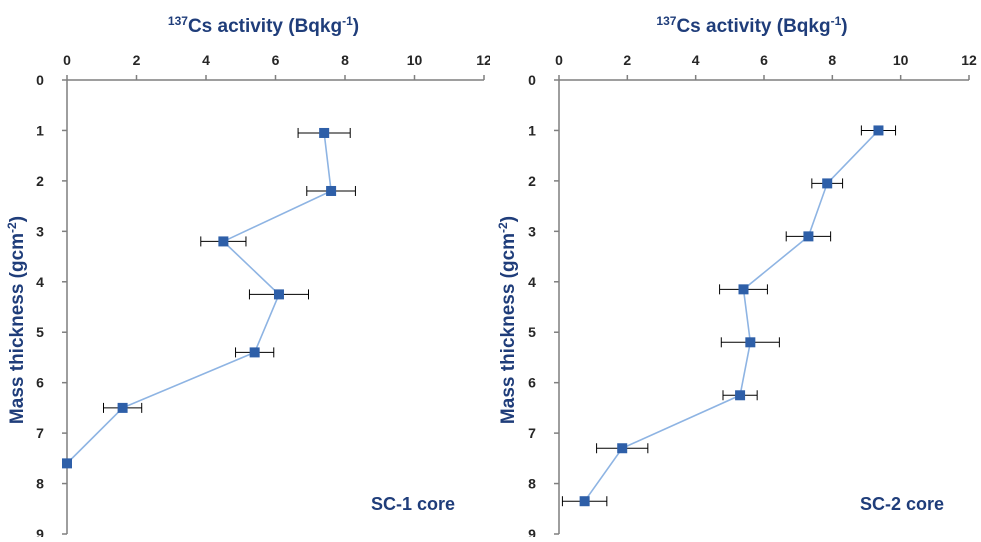 The width and height of the screenshot is (981, 542). What do you see at coordinates (902, 504) in the screenshot?
I see `core-label: SC-2 core` at bounding box center [902, 504].